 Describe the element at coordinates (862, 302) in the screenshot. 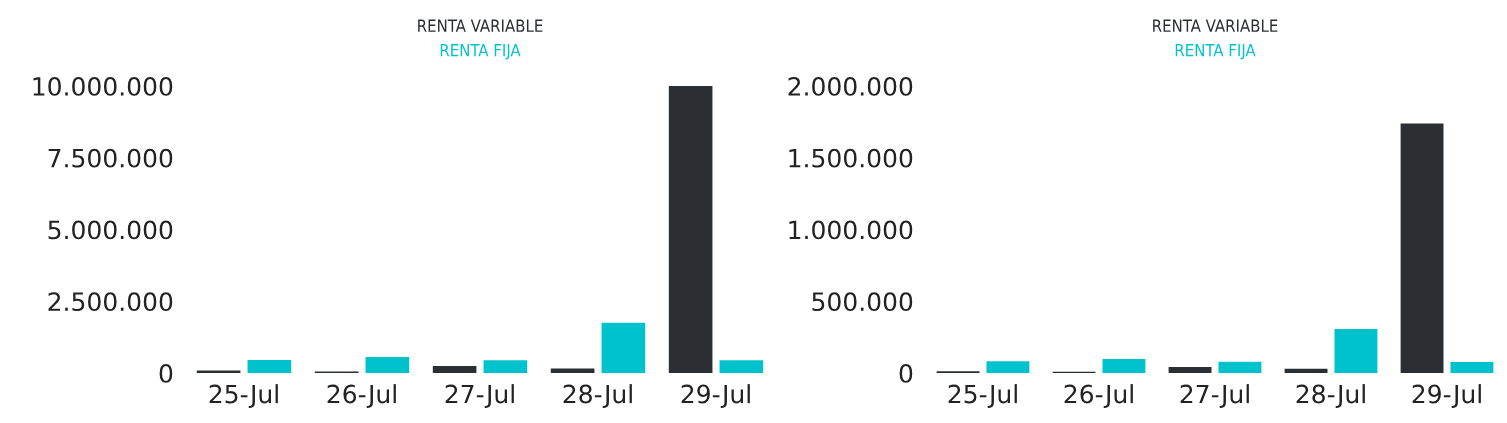

I see `y-tick-label: 500.000` at that location.